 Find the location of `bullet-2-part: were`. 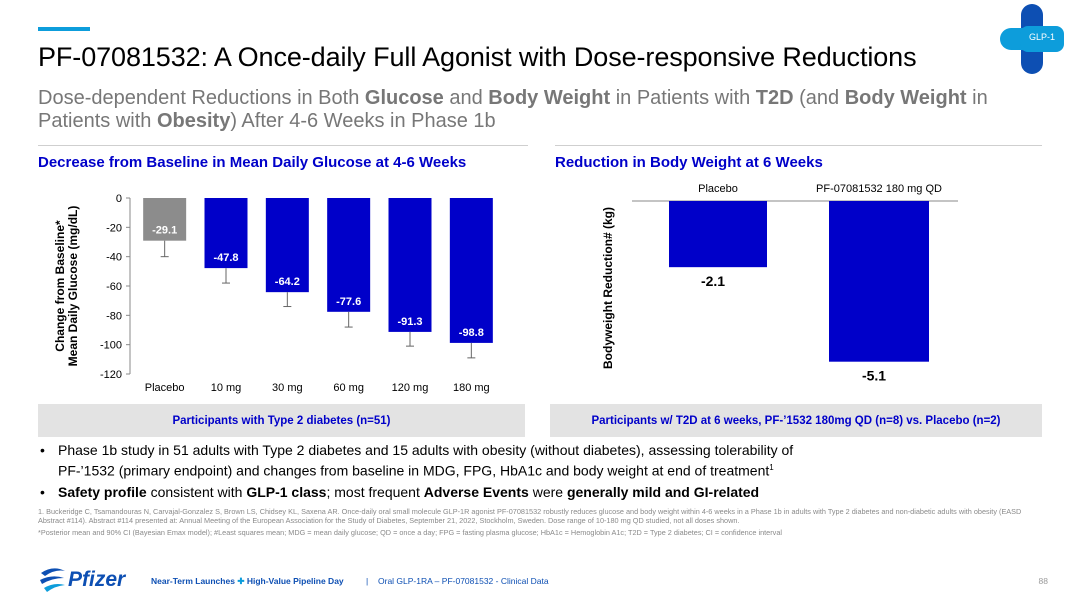

bullet-2-part: were is located at coordinates (547, 491).